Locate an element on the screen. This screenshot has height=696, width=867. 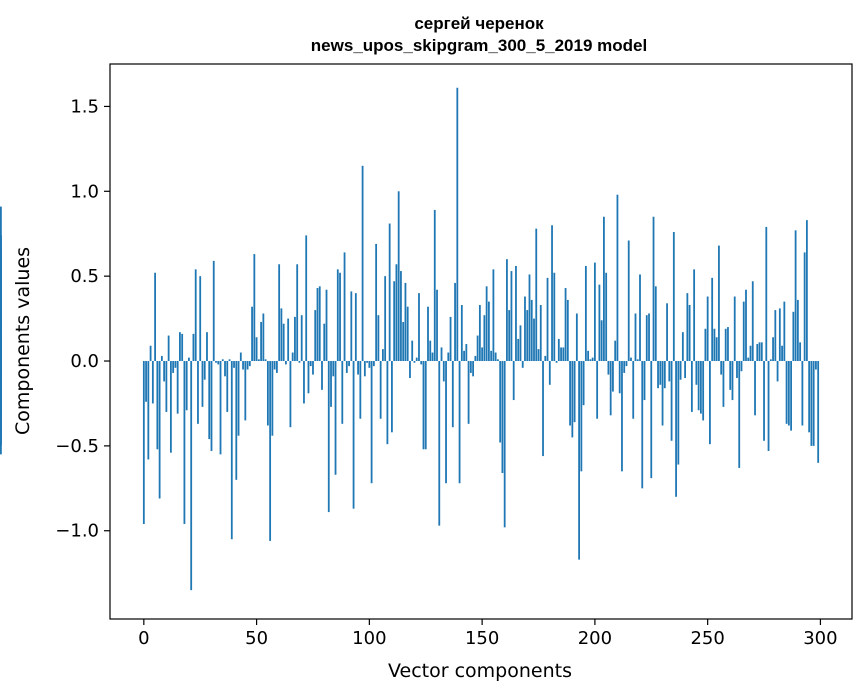
y-tick-label: 1.0 is located at coordinates (84, 191).